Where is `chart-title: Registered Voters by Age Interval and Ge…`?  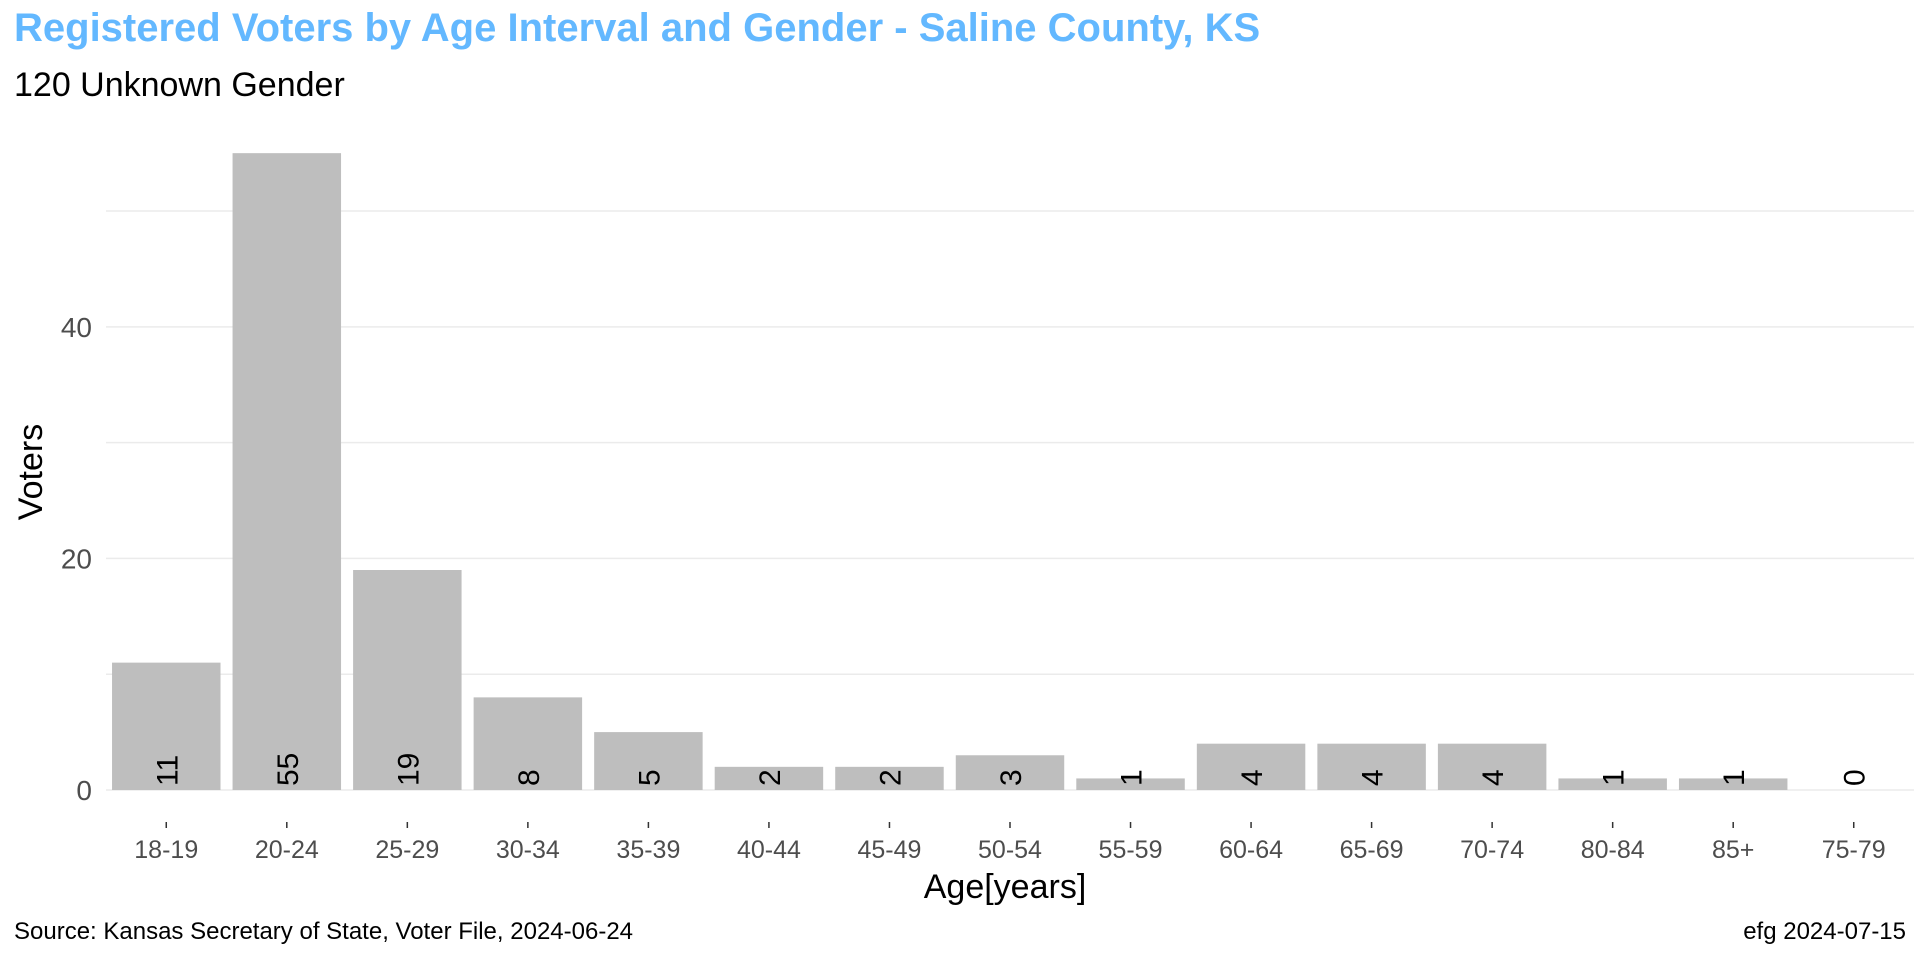
chart-title: Registered Voters by Age Interval and Ge… is located at coordinates (637, 28).